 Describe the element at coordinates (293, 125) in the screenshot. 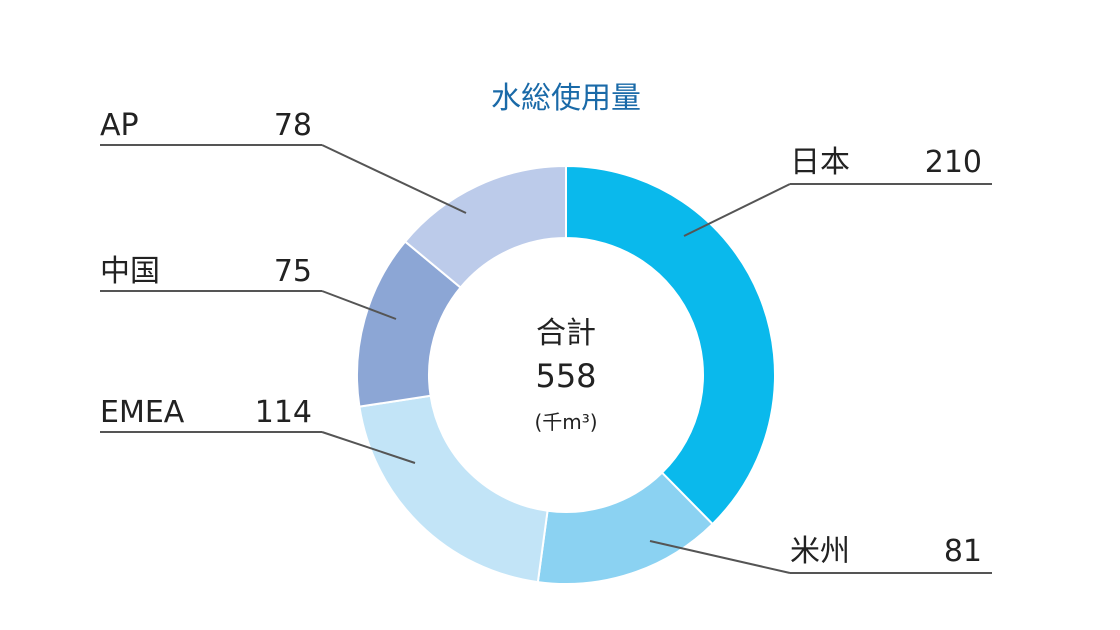

I see `label-value: 78` at that location.